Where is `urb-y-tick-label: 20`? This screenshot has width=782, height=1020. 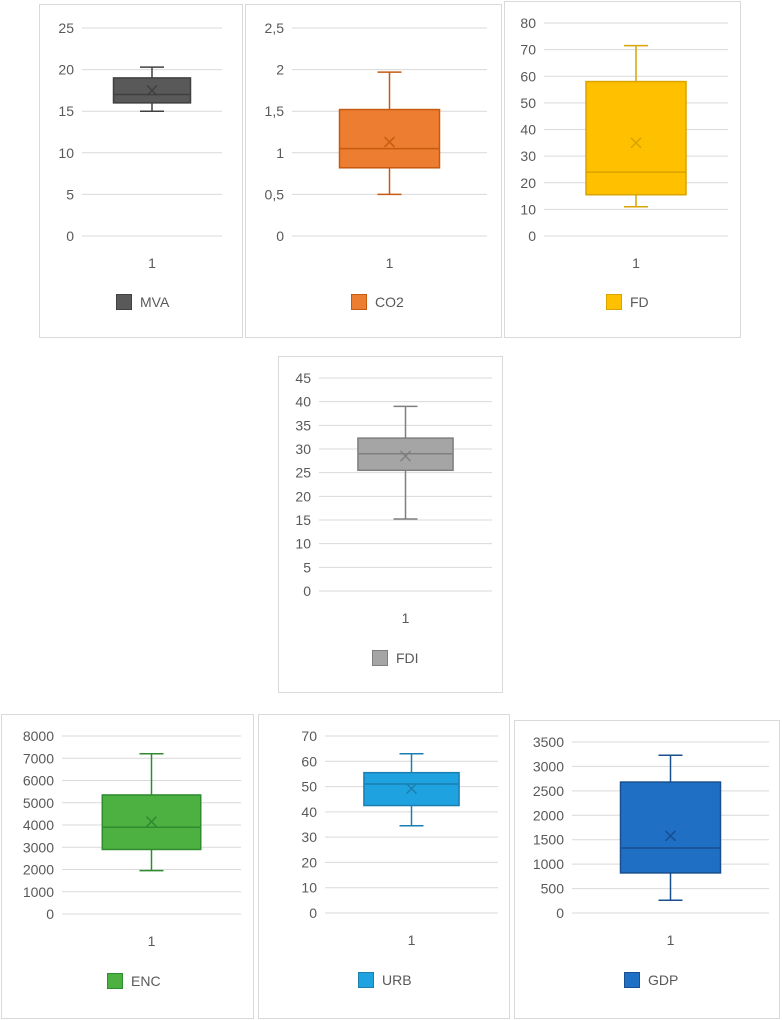 urb-y-tick-label: 20 is located at coordinates (309, 862).